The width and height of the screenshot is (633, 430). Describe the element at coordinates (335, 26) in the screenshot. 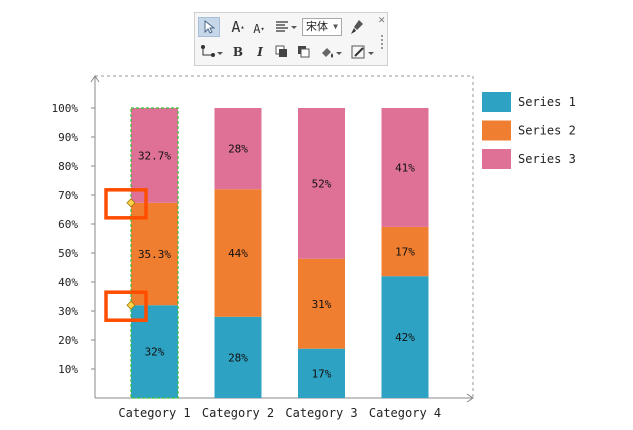

I see `chevron-down-icon: ▼` at that location.